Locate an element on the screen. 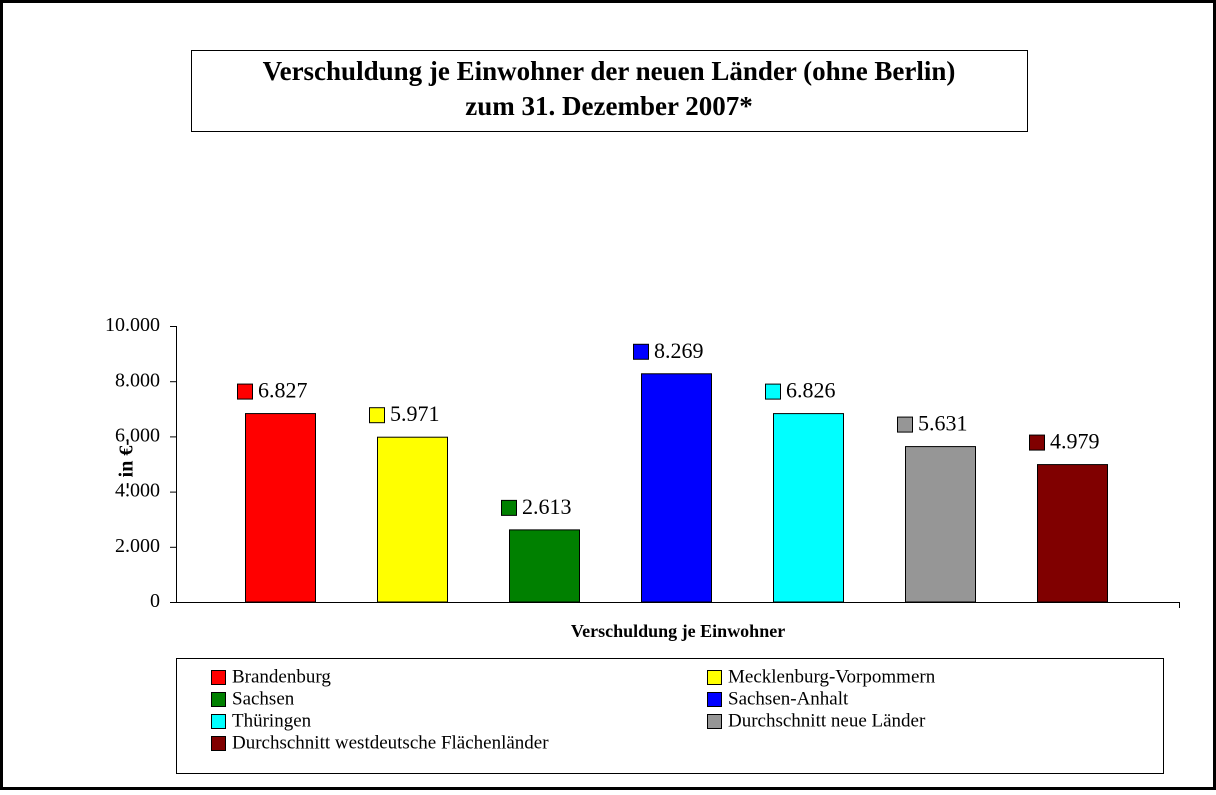 The width and height of the screenshot is (1216, 795). legend-label: Mecklenburg-Vorpommern is located at coordinates (832, 676).